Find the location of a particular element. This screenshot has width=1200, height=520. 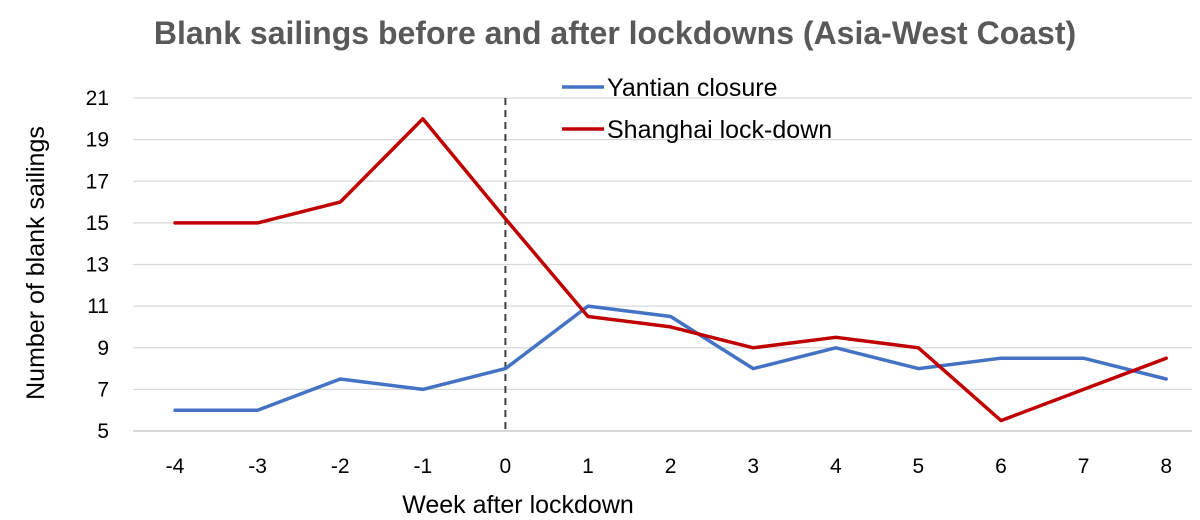

x-axis-ticks: -4 -3 -2 -1 0 1 2 3 4 5 6 7 8 is located at coordinates (669, 466).